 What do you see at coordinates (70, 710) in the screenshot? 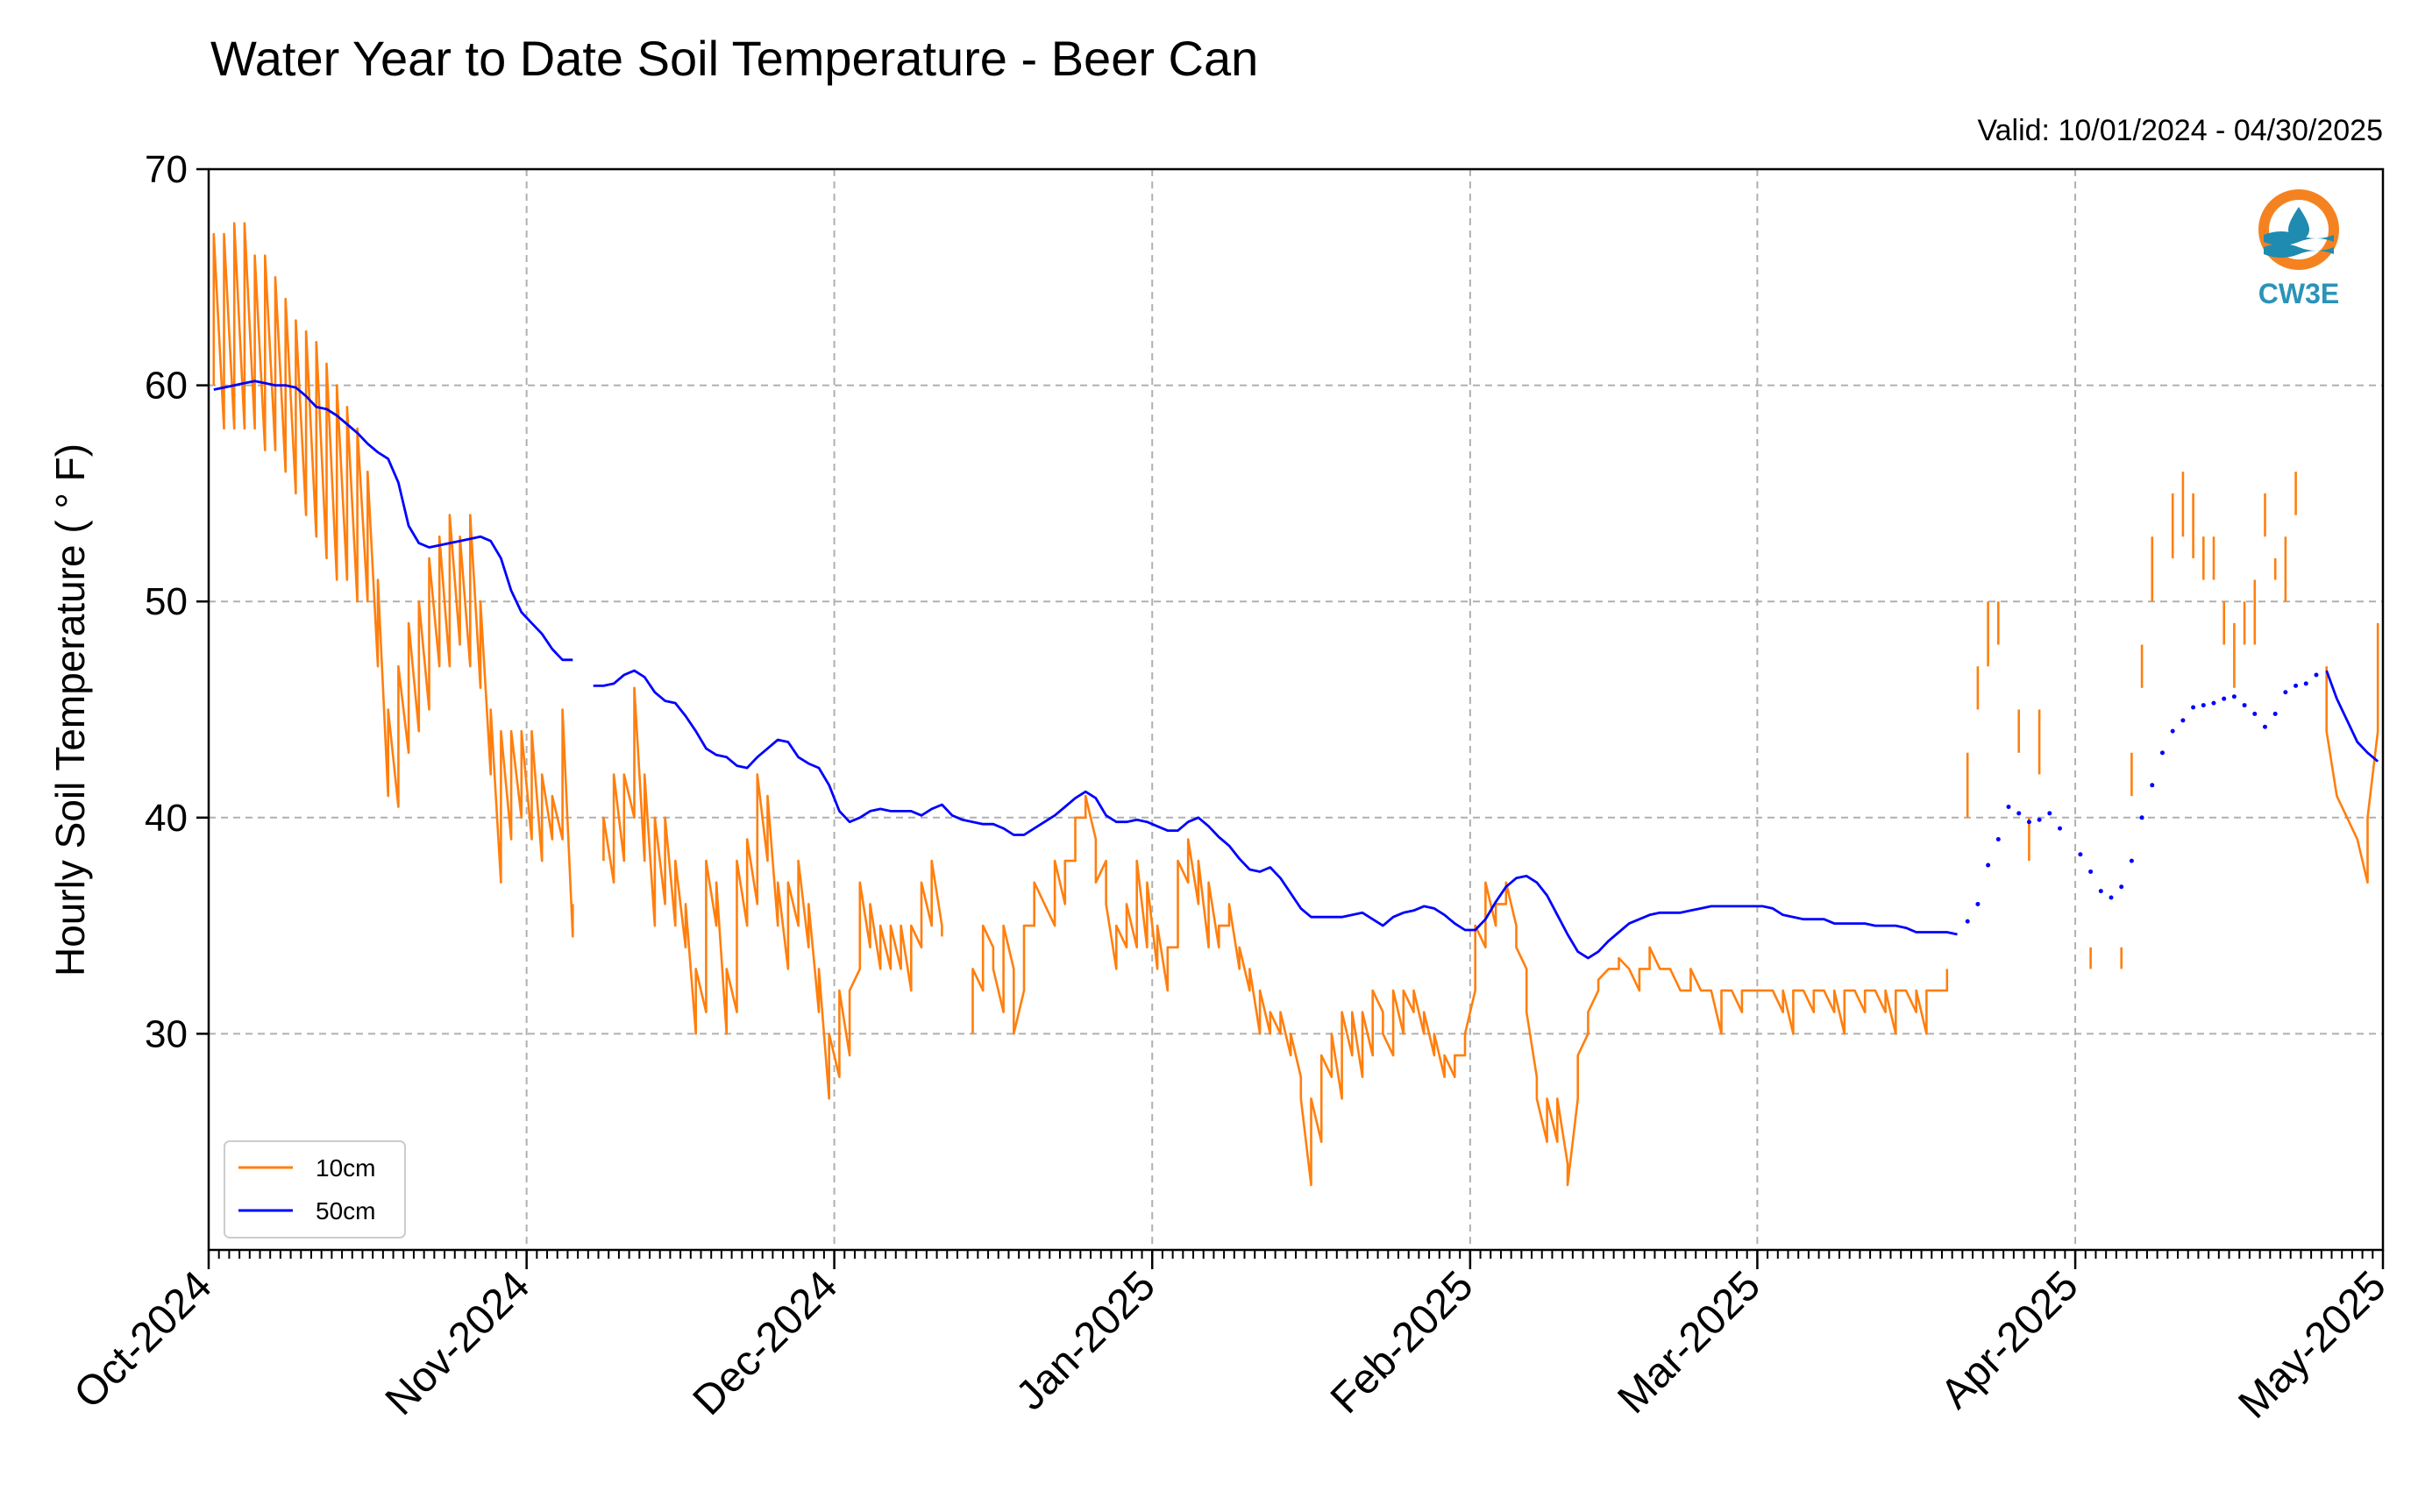
I see `y-axis-label: Hourly Soil Temperature ( ° F)` at bounding box center [70, 710].